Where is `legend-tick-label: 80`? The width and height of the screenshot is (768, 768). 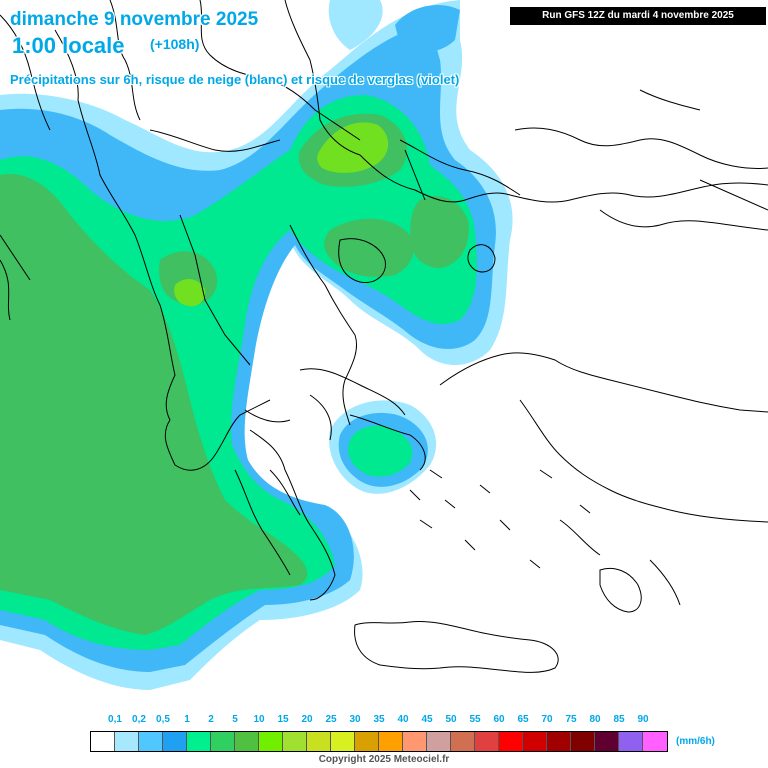
legend-tick-label: 80 is located at coordinates (595, 719).